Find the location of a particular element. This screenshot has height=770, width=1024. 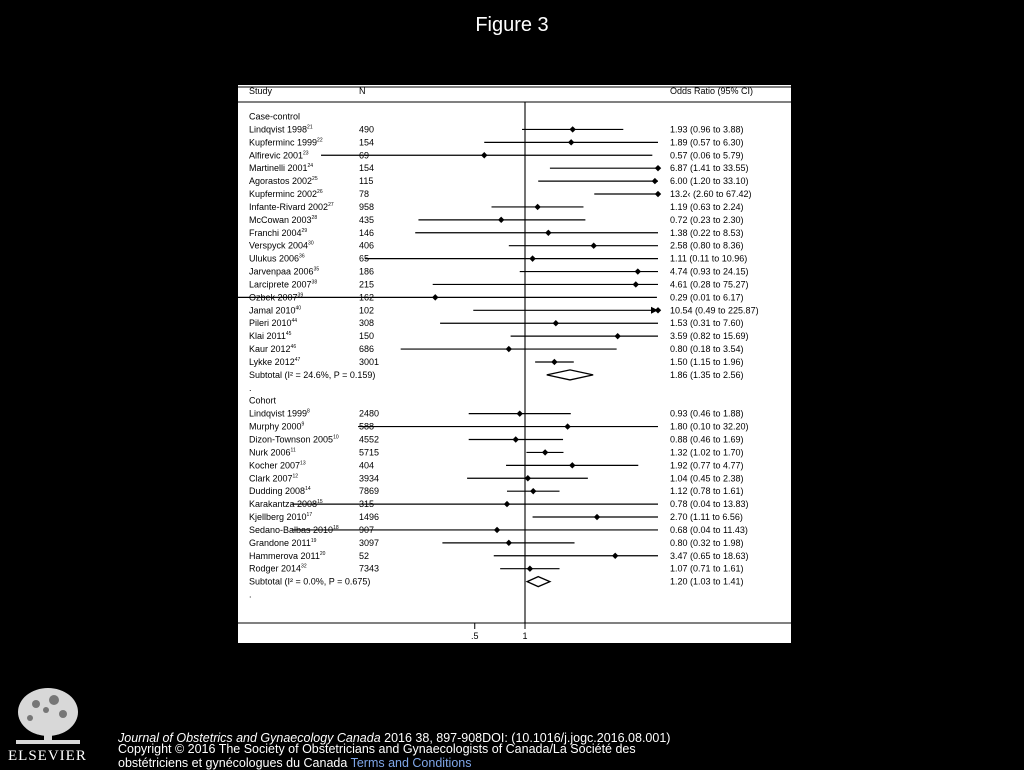

study-ref: 45 is located at coordinates (289, 334).